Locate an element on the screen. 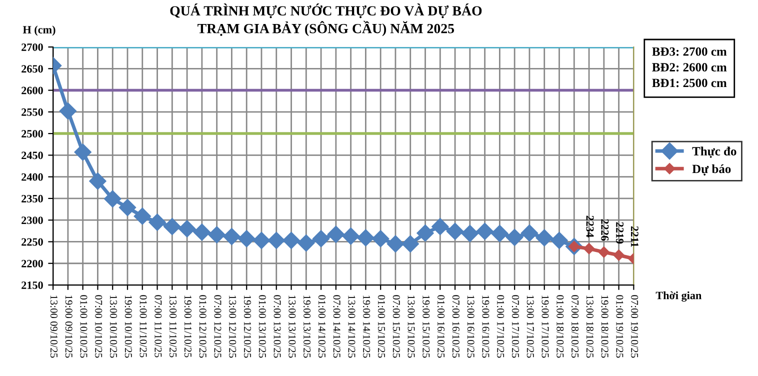 This screenshot has height=376, width=758. x-tick-label: 07:00 16/10/25 is located at coordinates (456, 326).